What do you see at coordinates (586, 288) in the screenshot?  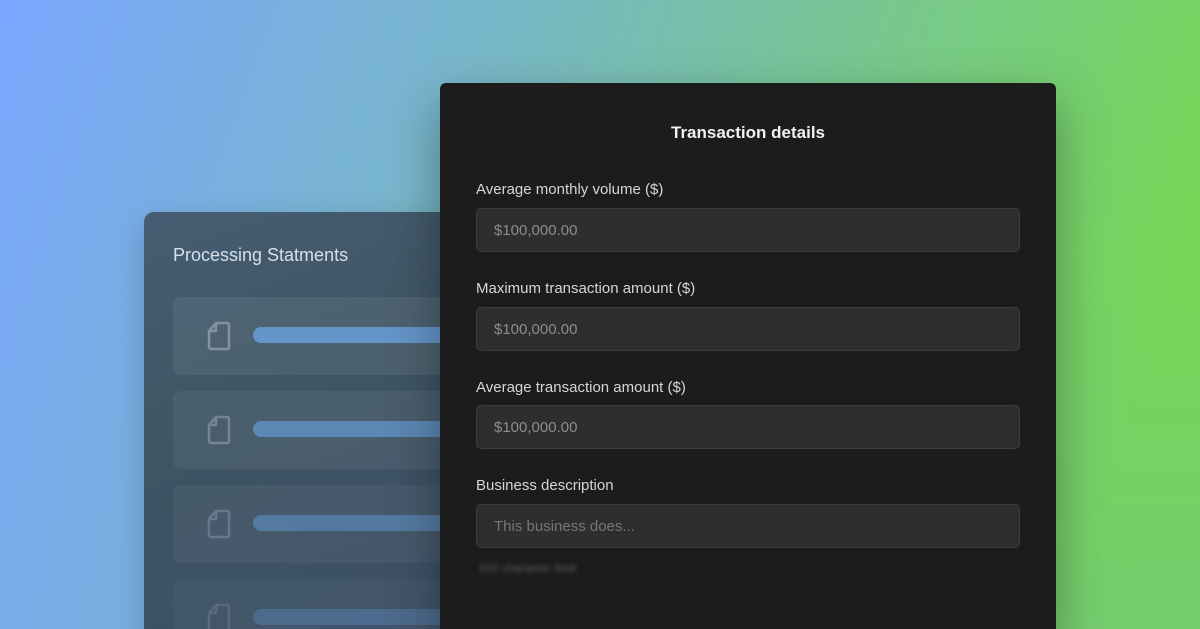 I see `max-transaction-amount-label: Maximum transaction amount ($)` at bounding box center [586, 288].